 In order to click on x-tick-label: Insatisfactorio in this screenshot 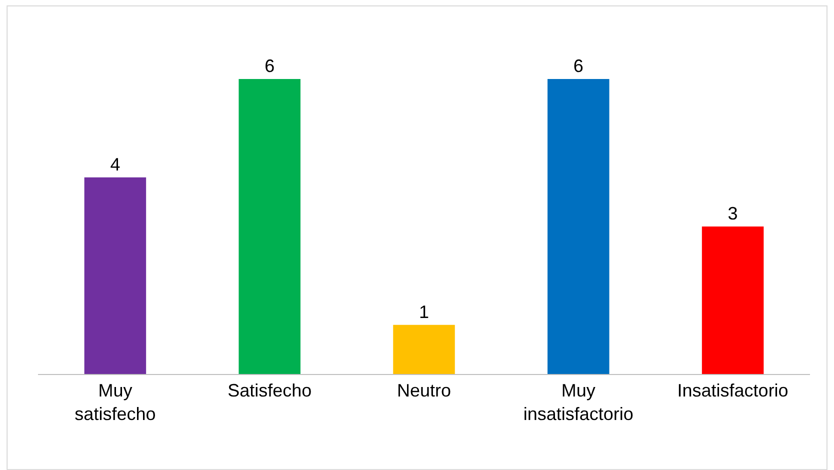, I will do `click(732, 390)`.